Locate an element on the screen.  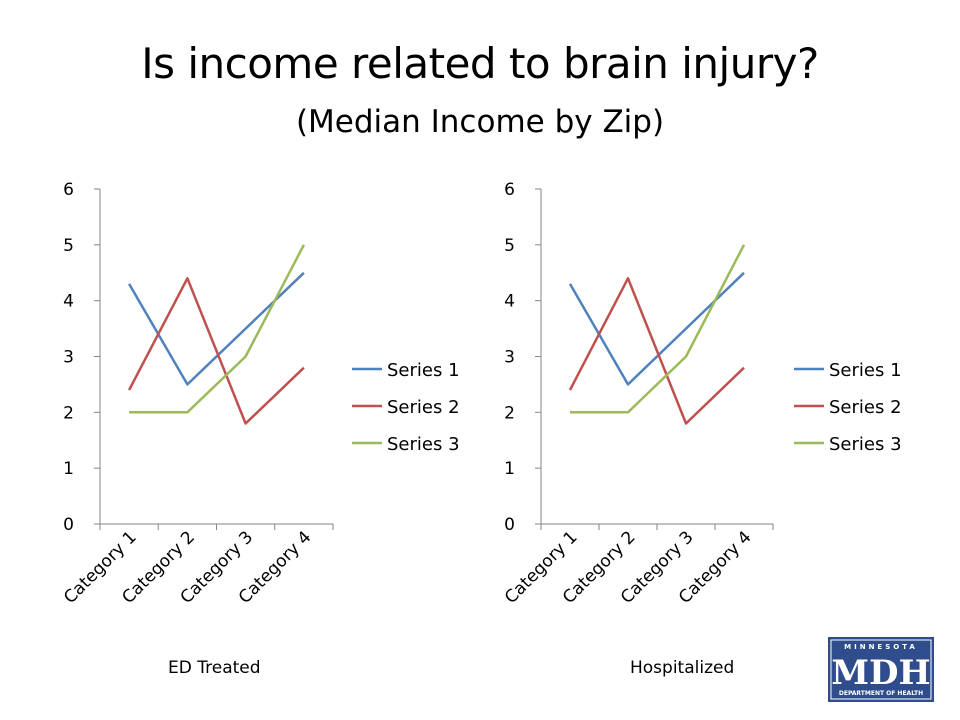
logo-border is located at coordinates (881, 669).